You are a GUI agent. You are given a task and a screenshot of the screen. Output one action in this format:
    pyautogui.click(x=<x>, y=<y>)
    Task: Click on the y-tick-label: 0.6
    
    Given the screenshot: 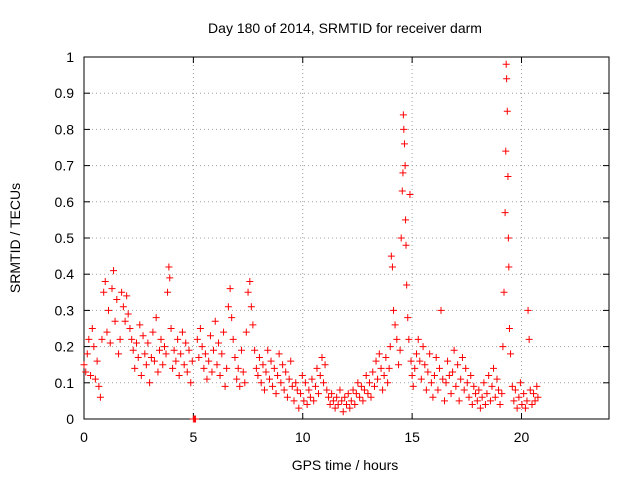 What is the action you would take?
    pyautogui.click(x=65, y=202)
    